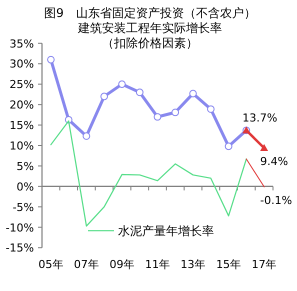 The width and height of the screenshot is (297, 291). Describe the element at coordinates (260, 117) in the screenshot. I see `data-label: 13.7%` at that location.